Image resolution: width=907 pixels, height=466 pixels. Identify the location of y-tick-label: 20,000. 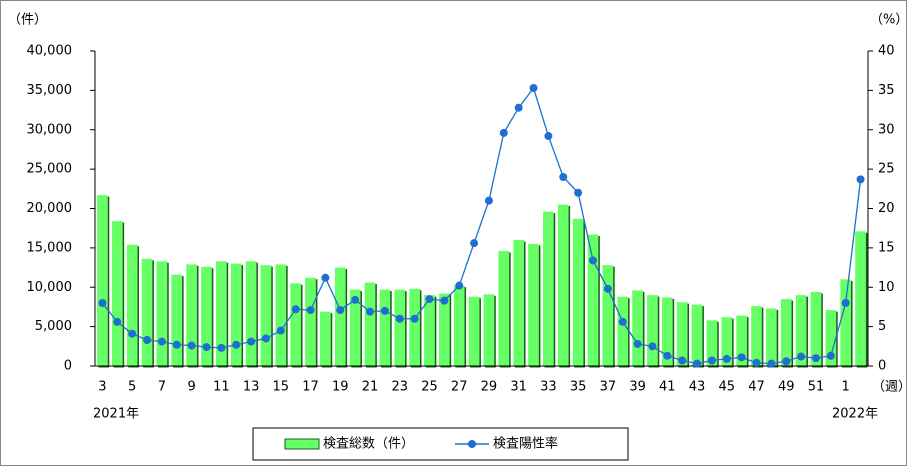
(50, 208).